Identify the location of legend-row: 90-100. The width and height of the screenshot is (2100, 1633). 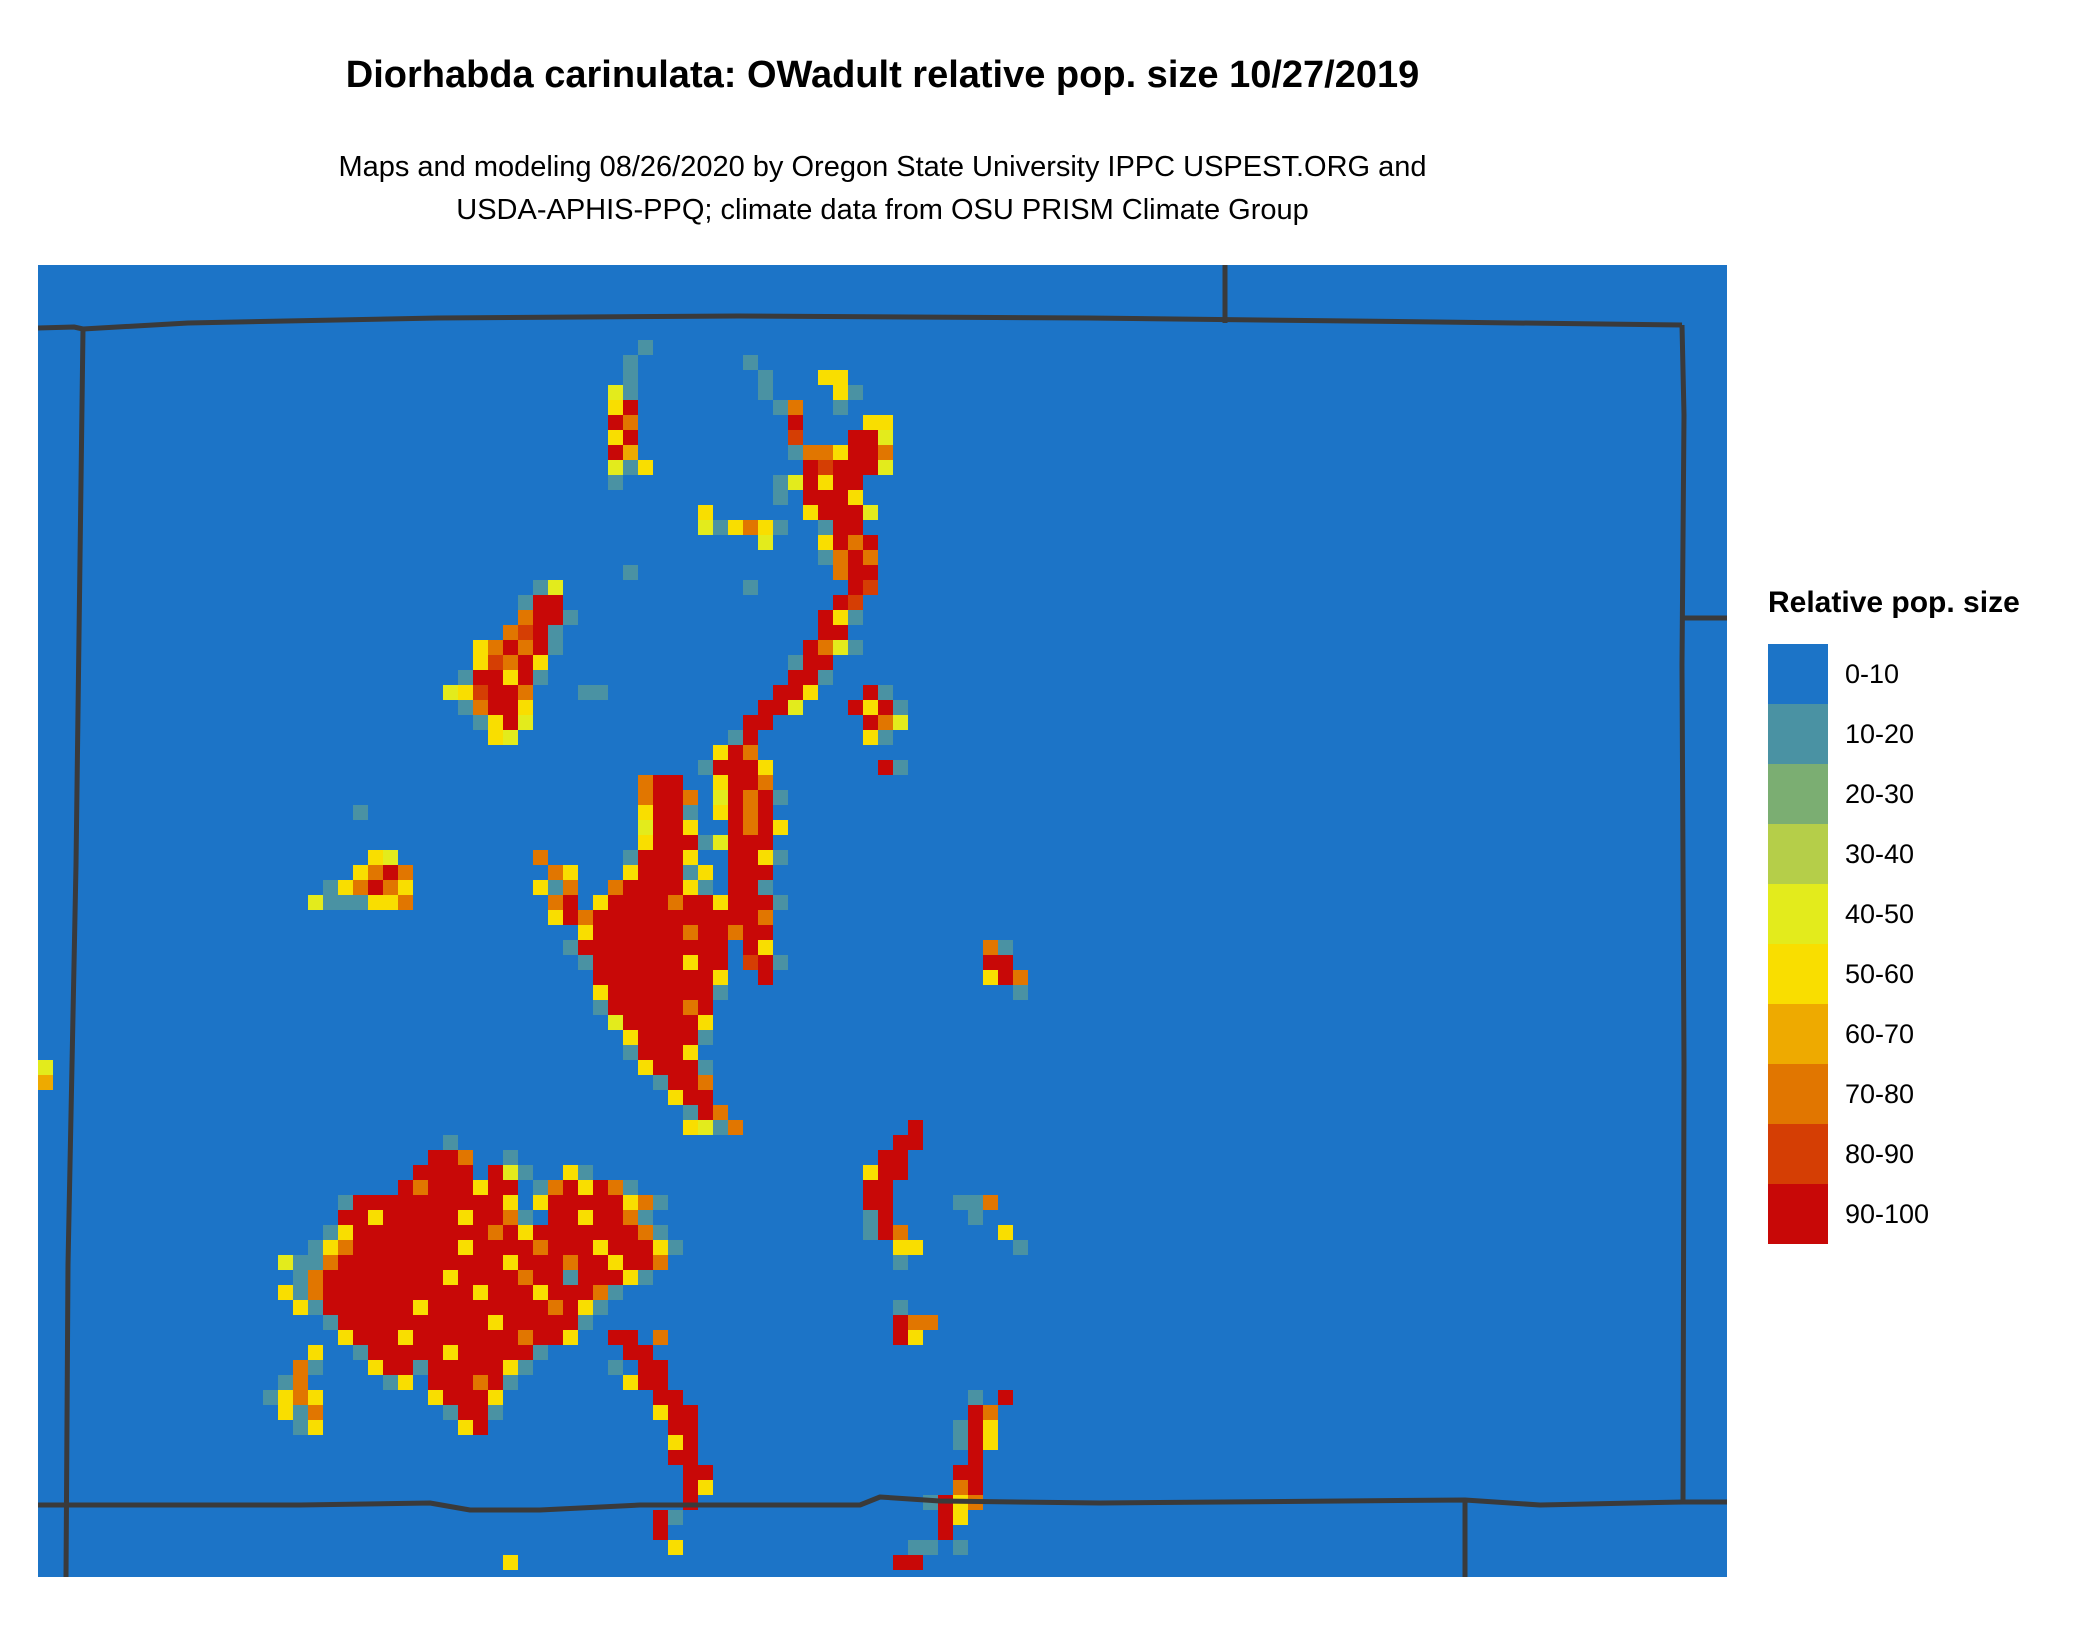
(1928, 1214).